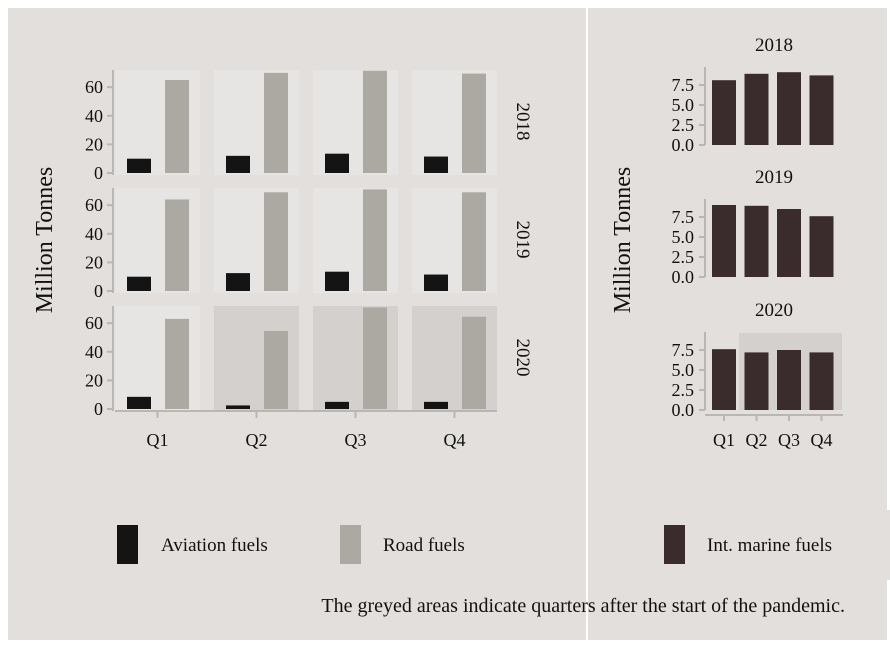 The width and height of the screenshot is (890, 650). Describe the element at coordinates (756, 381) in the screenshot. I see `bar-marine-2020-Q2` at that location.